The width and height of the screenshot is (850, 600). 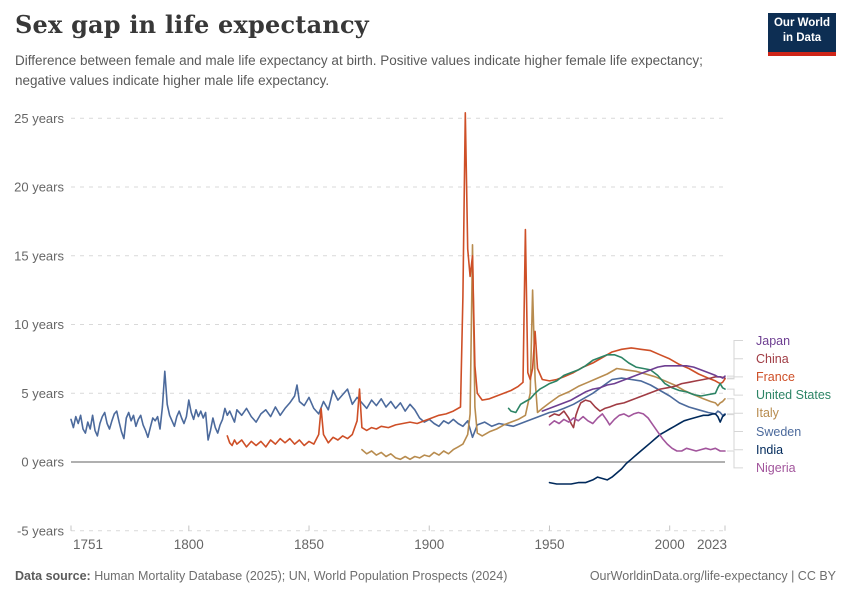 What do you see at coordinates (429, 544) in the screenshot?
I see `x-tick-label-1900: 1900` at bounding box center [429, 544].